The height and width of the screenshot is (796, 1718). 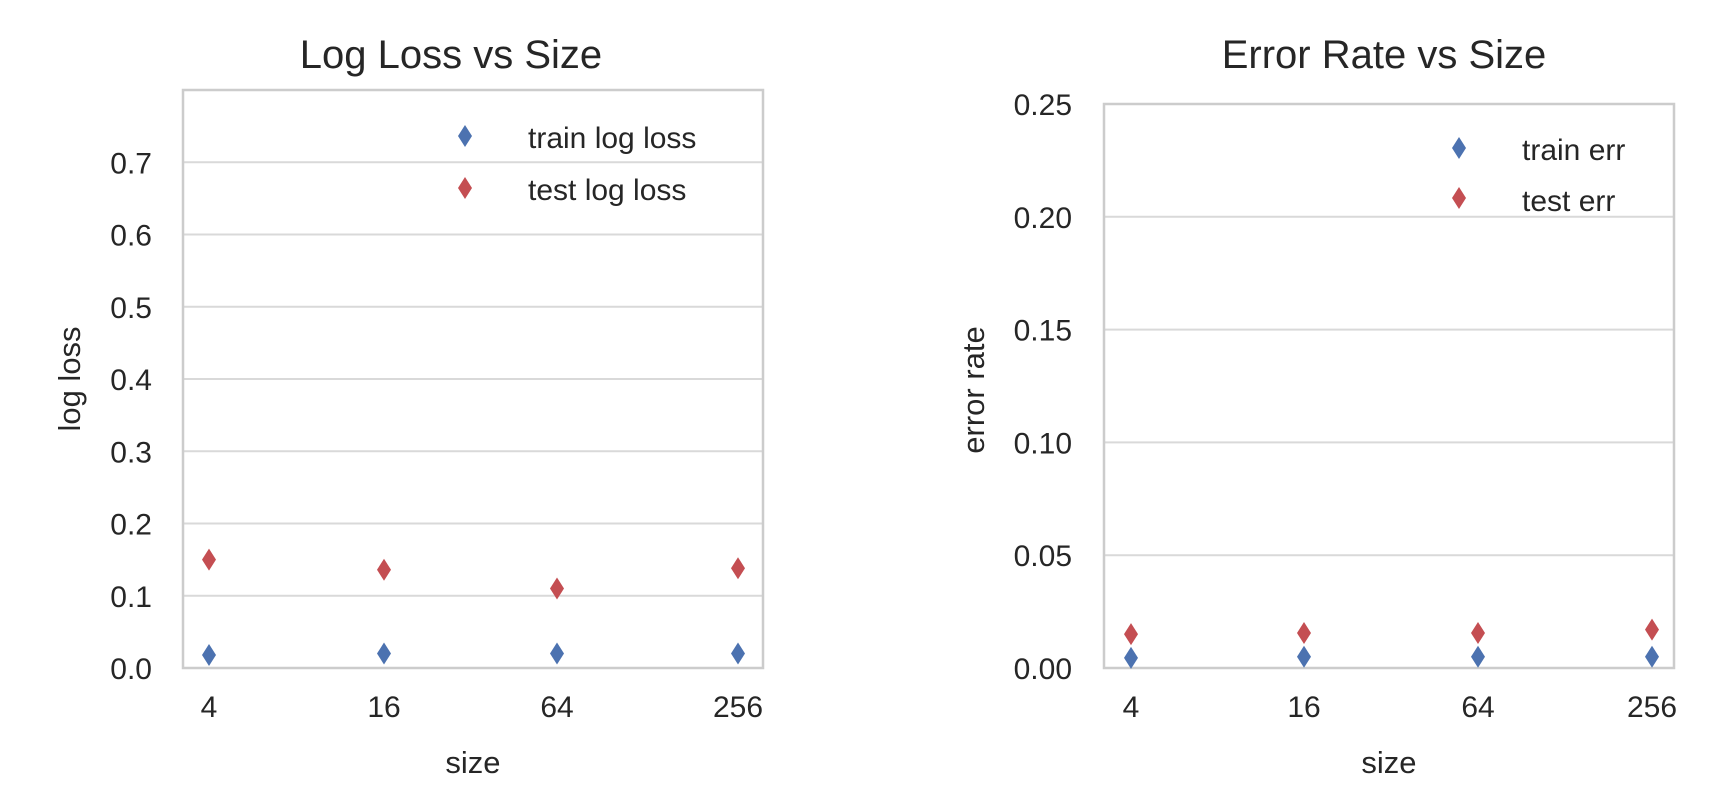 I want to click on y-tick-label: 0.6, so click(x=131, y=236).